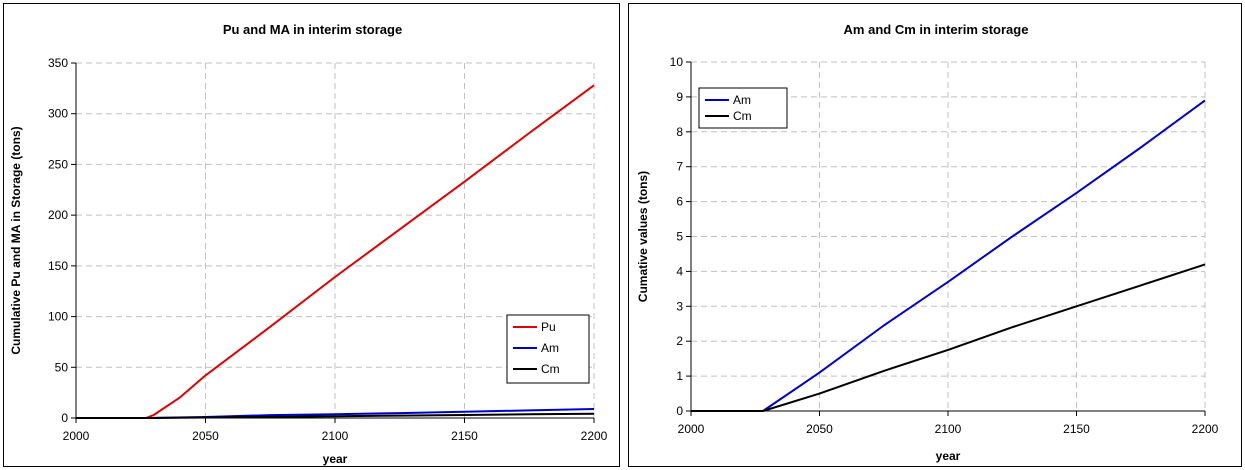 This screenshot has width=1245, height=470. What do you see at coordinates (16, 240) in the screenshot?
I see `y-axis-title: Cumulative Pu and MA in Storage (tons)` at bounding box center [16, 240].